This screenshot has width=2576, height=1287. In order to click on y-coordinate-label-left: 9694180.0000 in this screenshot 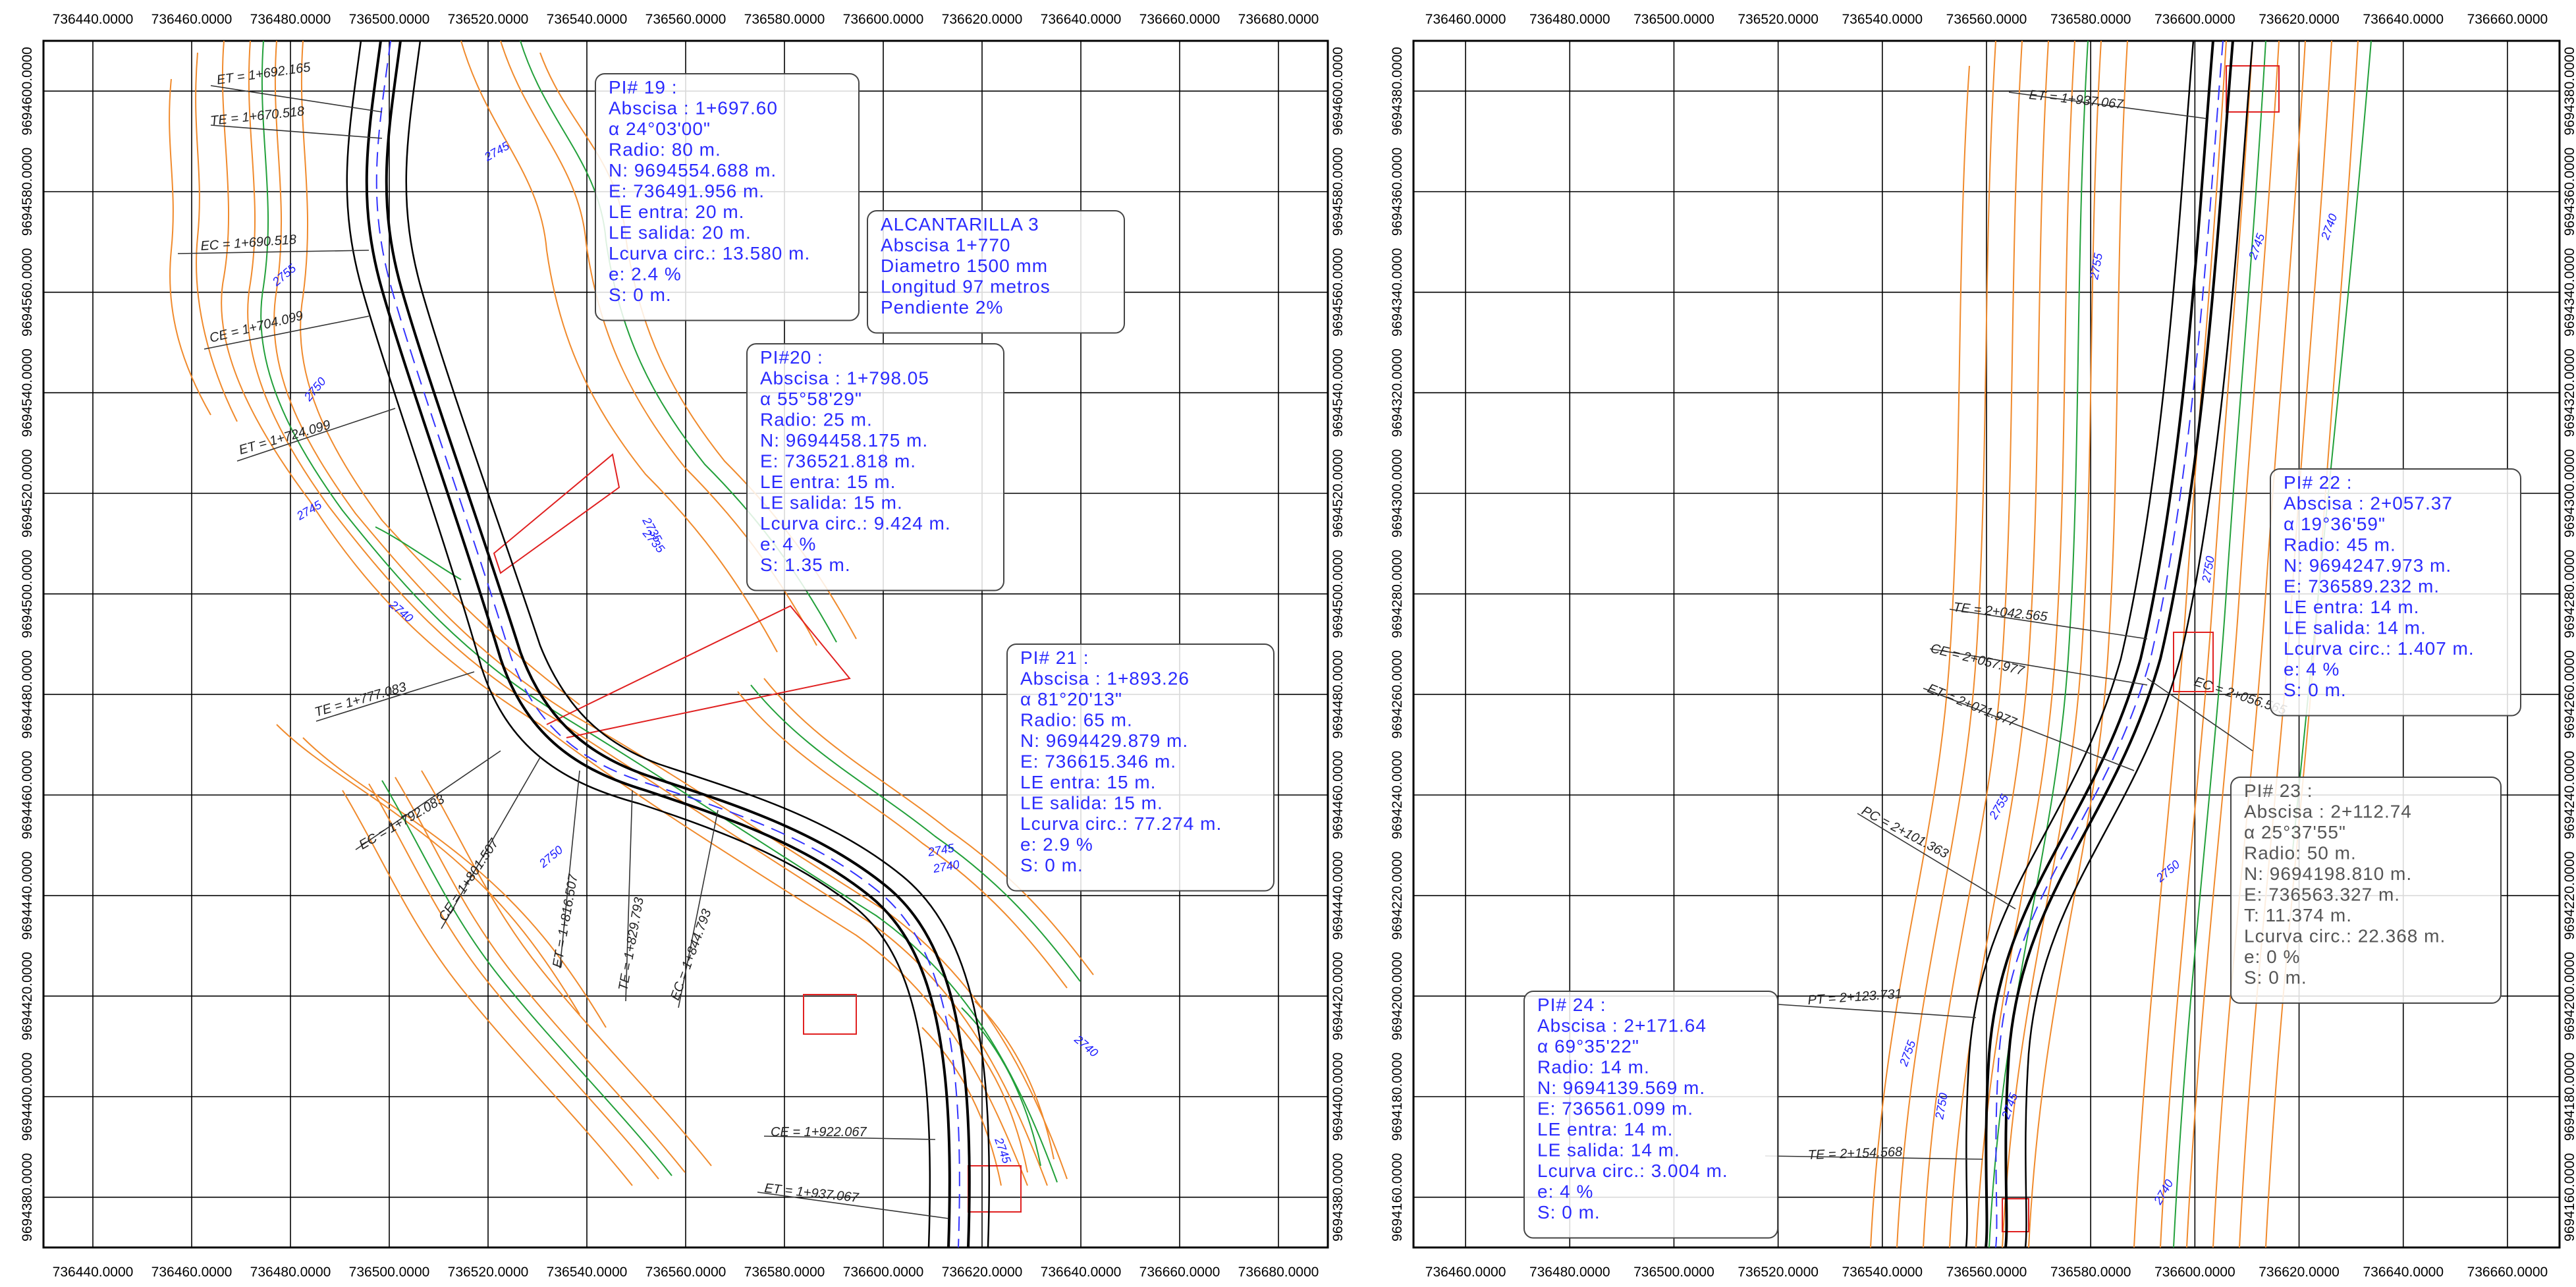, I will do `click(1397, 1097)`.